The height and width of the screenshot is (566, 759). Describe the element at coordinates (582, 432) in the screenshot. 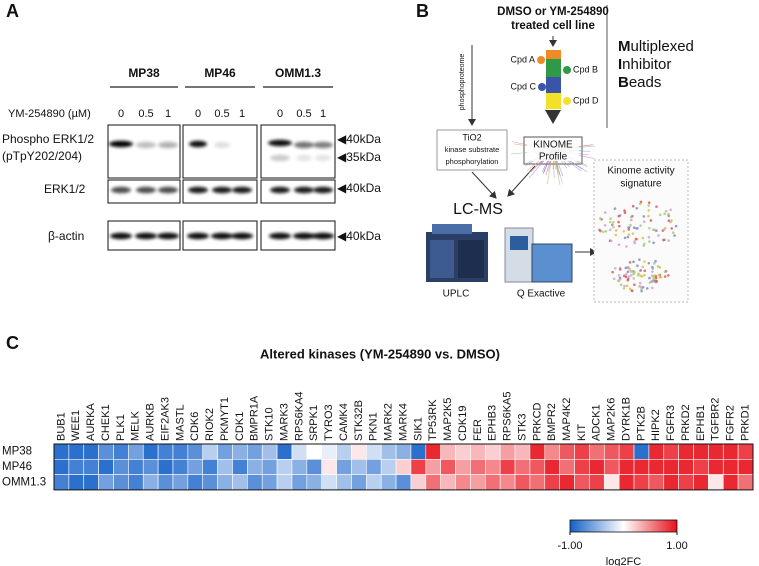

I see `column-label: KIT` at that location.